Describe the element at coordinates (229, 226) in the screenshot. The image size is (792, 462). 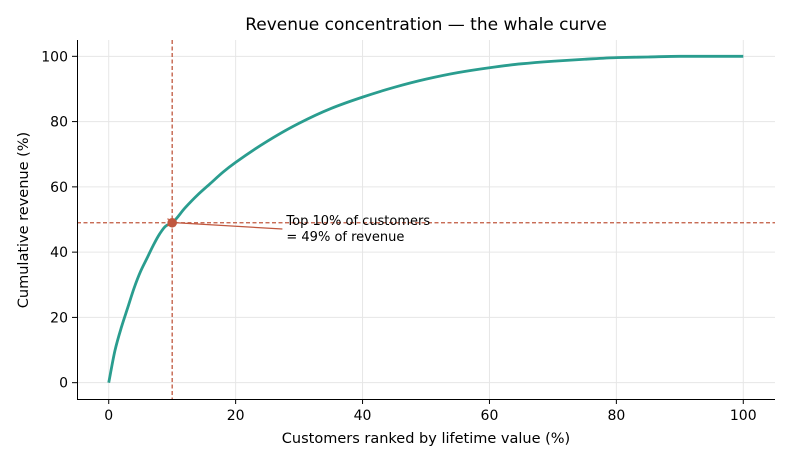
I see `annotation-arrow` at that location.